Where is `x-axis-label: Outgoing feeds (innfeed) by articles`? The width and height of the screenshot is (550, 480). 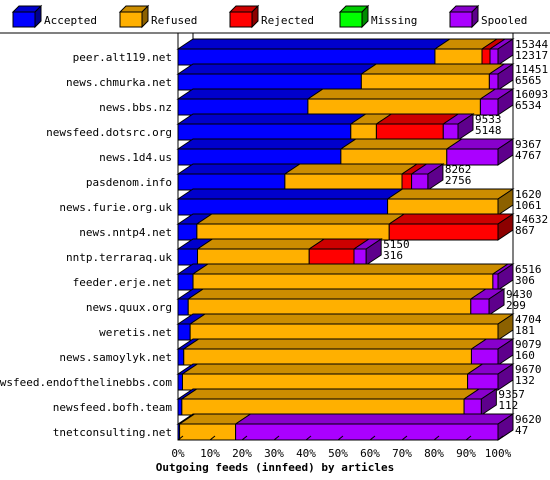
x-axis-label: Outgoing feeds (innfeed) by articles is located at coordinates (275, 467).